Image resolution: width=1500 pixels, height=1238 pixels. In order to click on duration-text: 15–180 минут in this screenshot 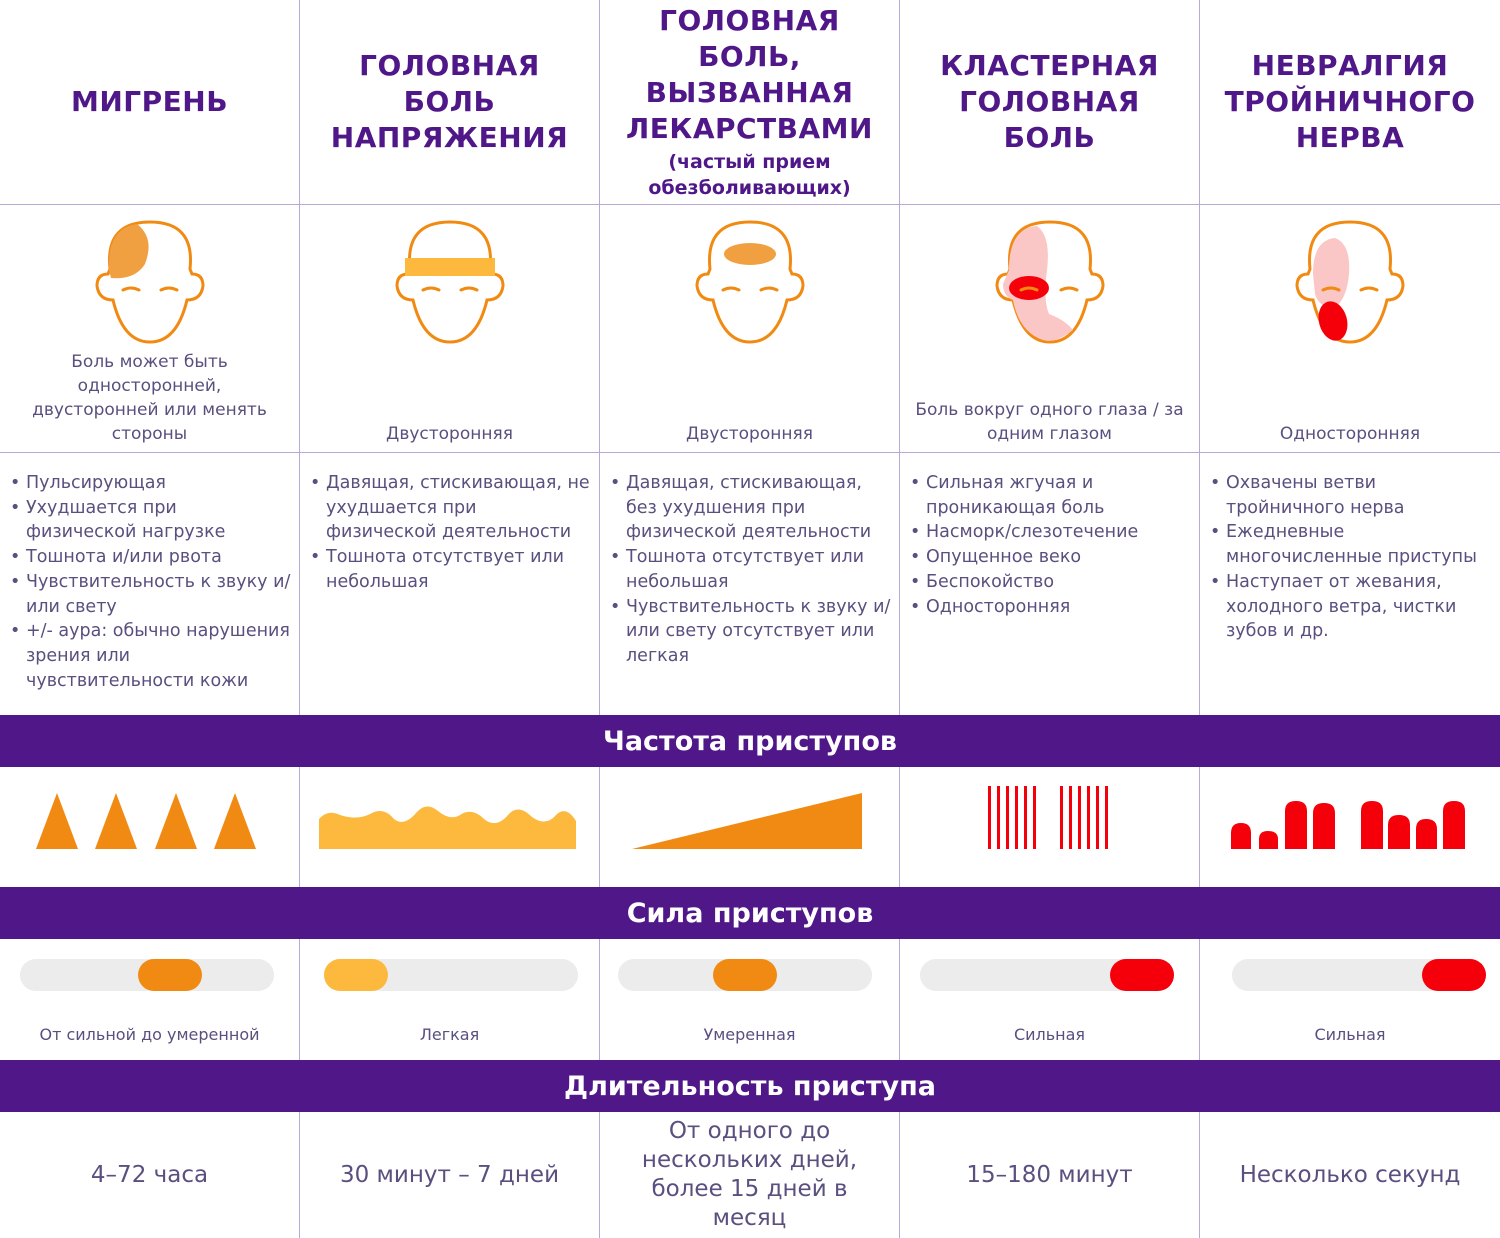, I will do `click(1049, 1174)`.